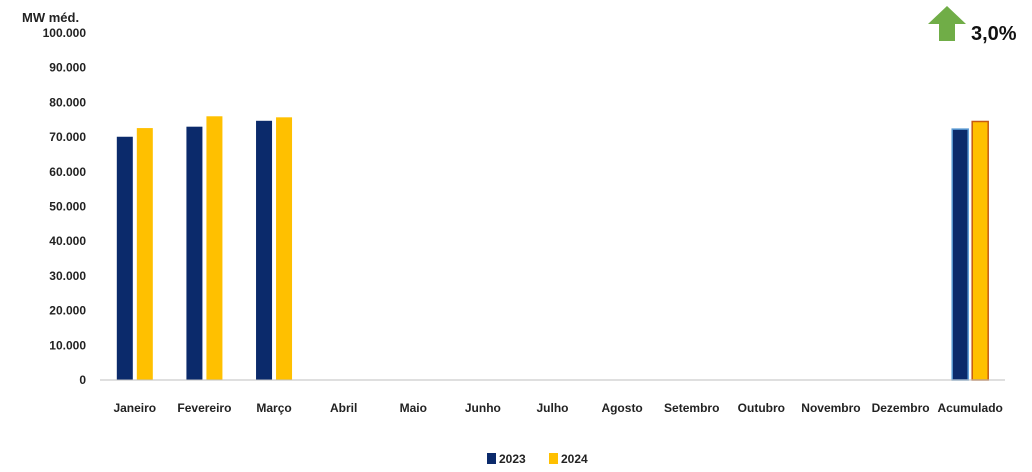 Image resolution: width=1032 pixels, height=472 pixels. What do you see at coordinates (483, 408) in the screenshot?
I see `x-tick-label: Junho` at bounding box center [483, 408].